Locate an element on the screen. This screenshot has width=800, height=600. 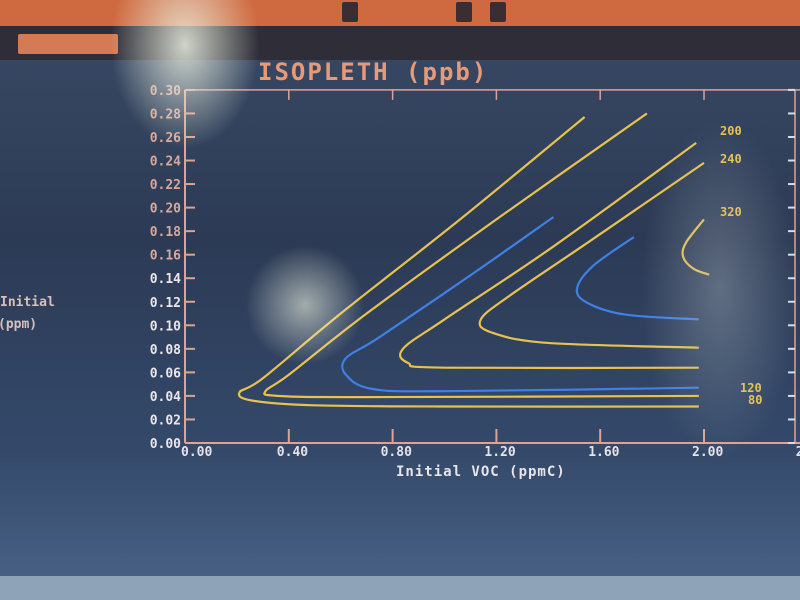
contour-label: 120 is located at coordinates (751, 388).